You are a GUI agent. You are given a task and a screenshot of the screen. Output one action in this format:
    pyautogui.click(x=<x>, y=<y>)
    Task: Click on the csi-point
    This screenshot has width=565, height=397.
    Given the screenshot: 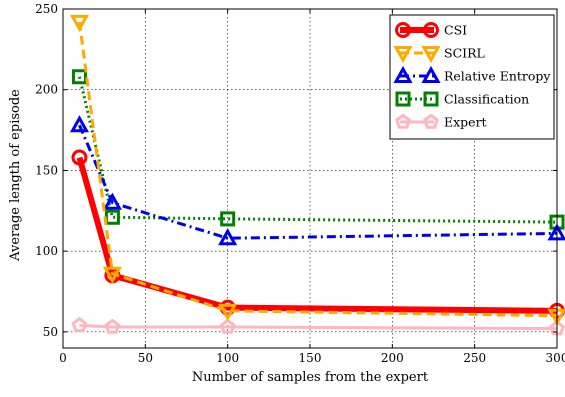 What is the action you would take?
    pyautogui.click(x=79, y=157)
    